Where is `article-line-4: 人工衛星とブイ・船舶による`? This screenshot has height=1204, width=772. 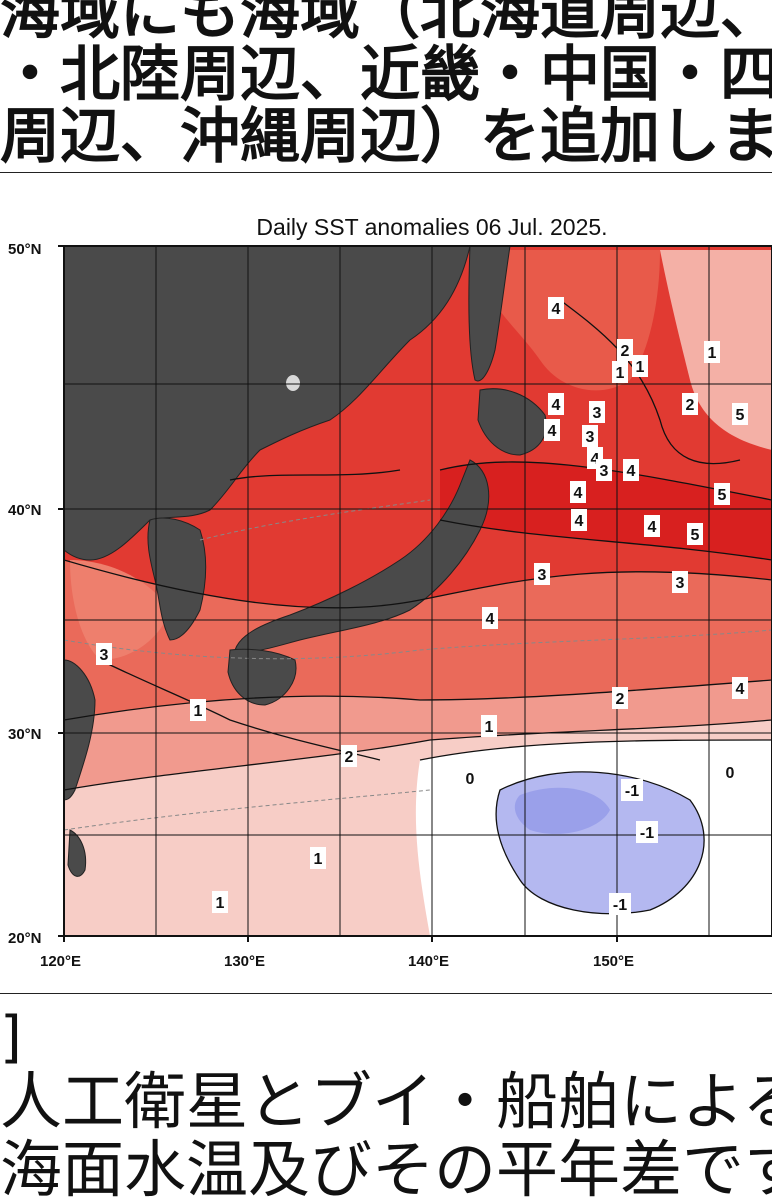
article-line-4: 人工衛星とブイ・船舶による is located at coordinates (386, 1101).